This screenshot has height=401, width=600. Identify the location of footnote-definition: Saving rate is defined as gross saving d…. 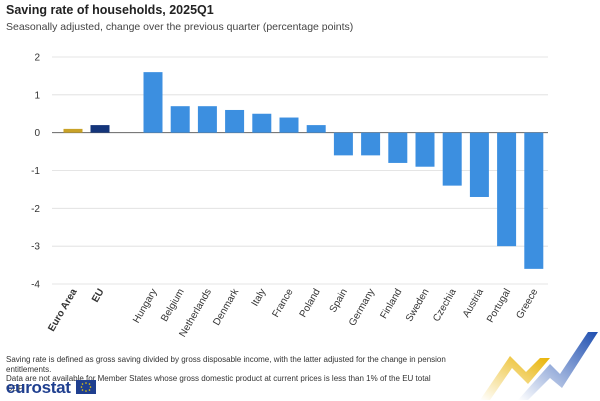
(226, 364).